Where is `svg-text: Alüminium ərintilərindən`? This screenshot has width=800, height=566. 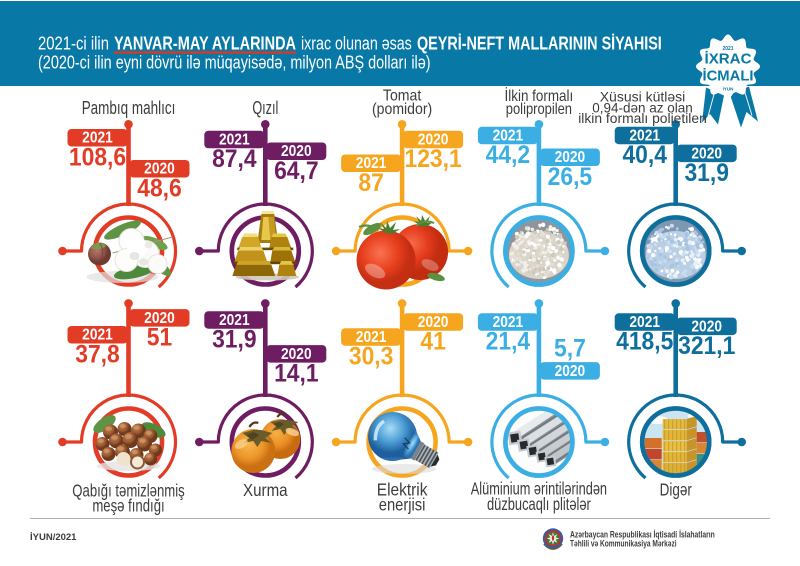 svg-text: Alüminium ərintilərindən is located at coordinates (539, 489).